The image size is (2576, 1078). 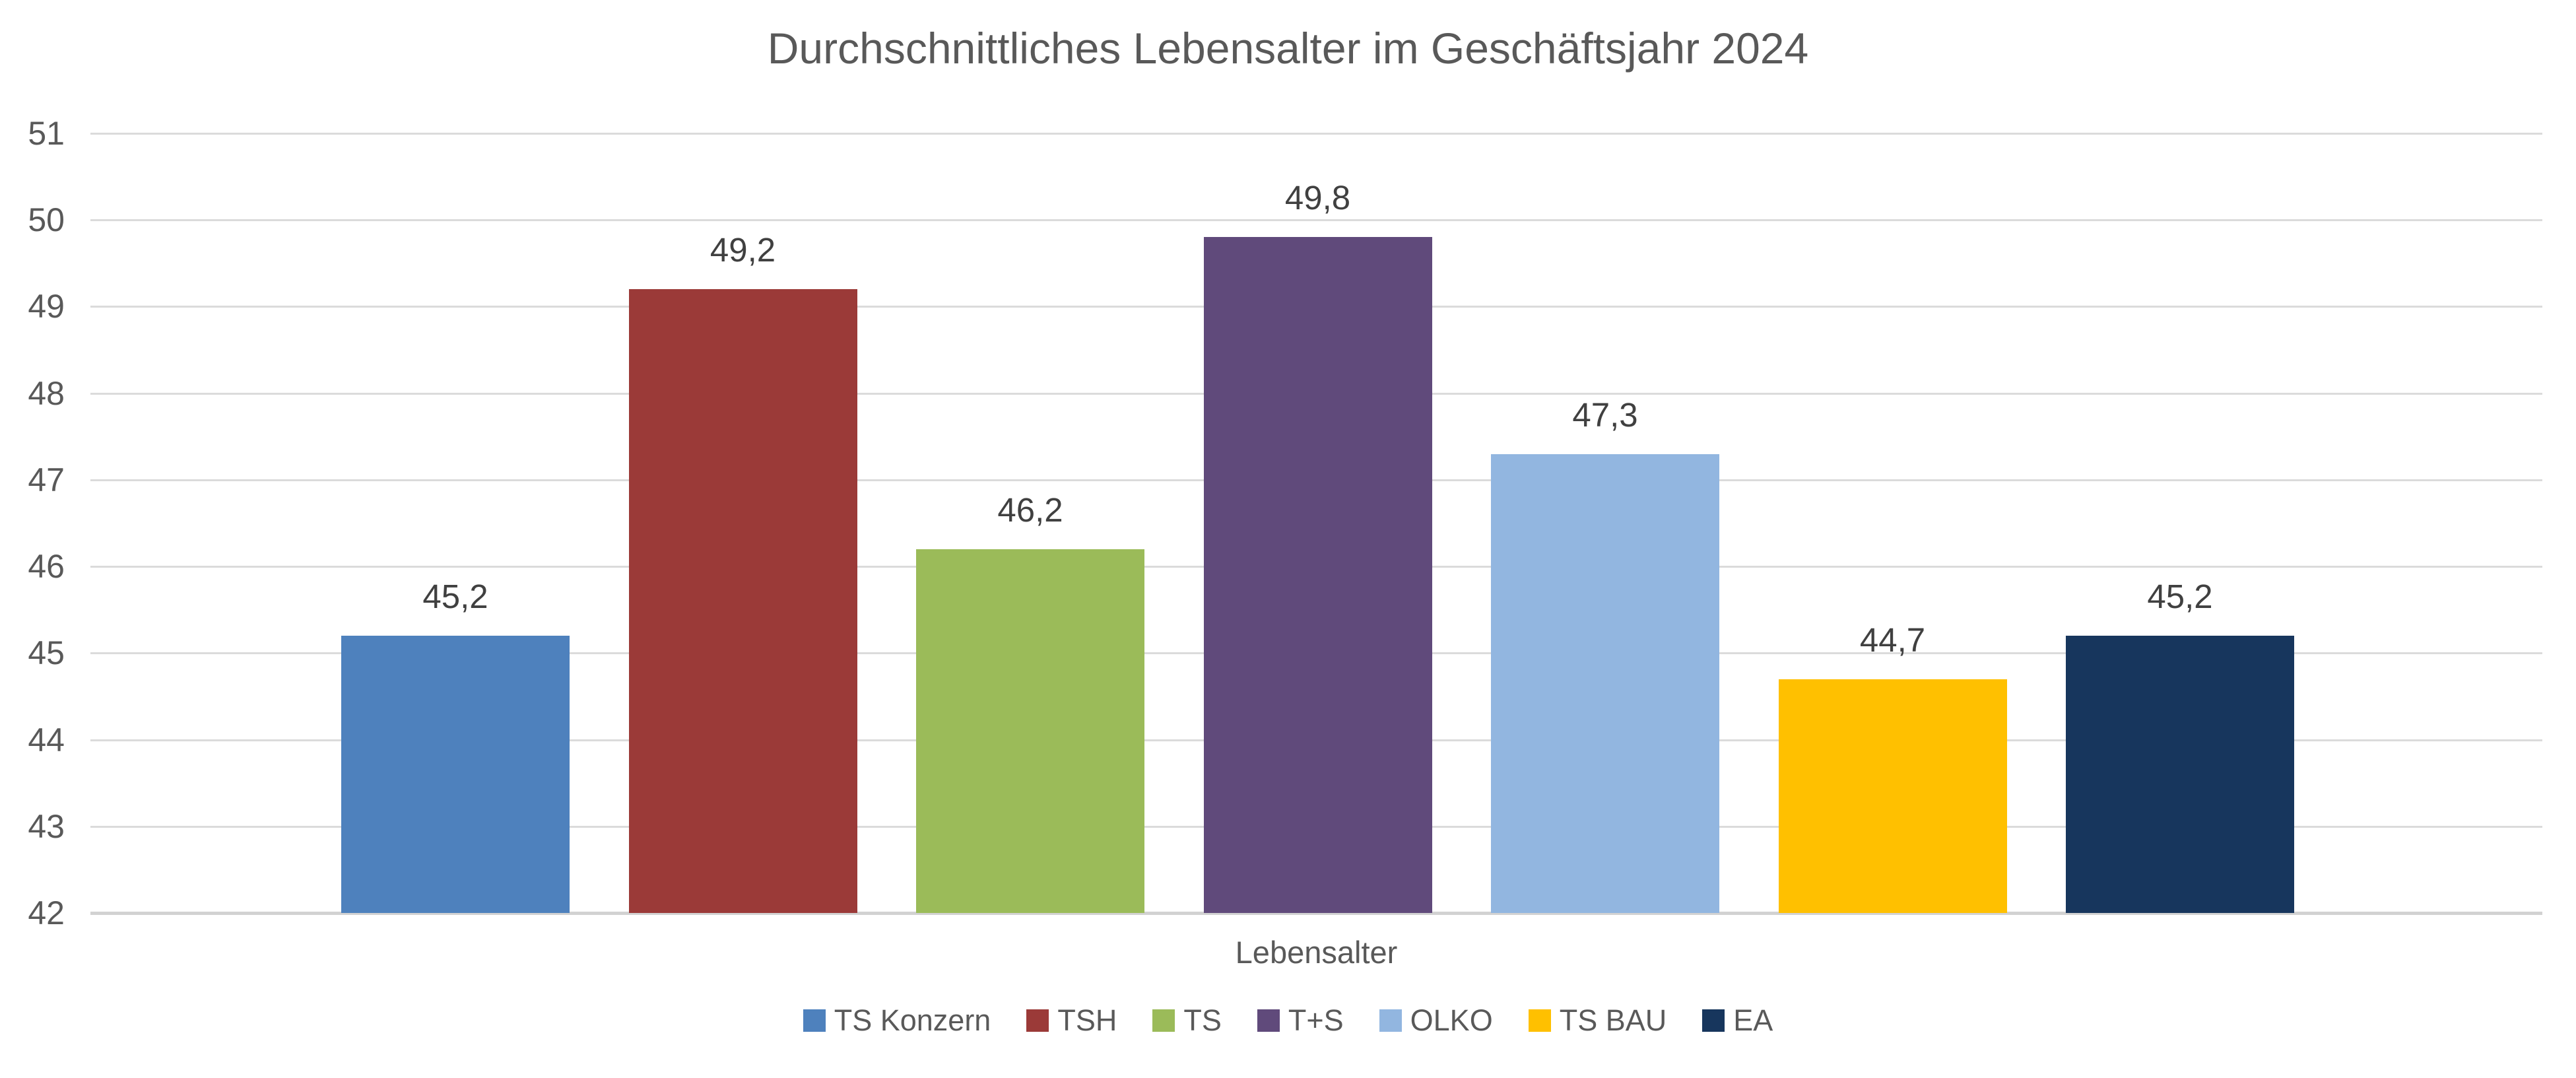 What do you see at coordinates (1892, 796) in the screenshot?
I see `bar-ts-bau` at bounding box center [1892, 796].